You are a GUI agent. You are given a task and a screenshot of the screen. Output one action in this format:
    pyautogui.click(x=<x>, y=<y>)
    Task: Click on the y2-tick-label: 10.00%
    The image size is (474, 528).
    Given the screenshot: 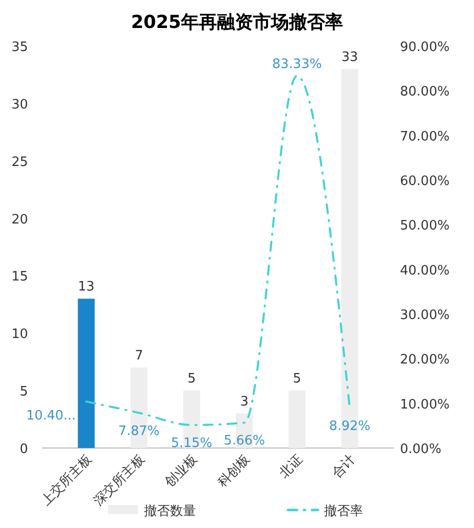 What is the action you would take?
    pyautogui.click(x=425, y=404)
    